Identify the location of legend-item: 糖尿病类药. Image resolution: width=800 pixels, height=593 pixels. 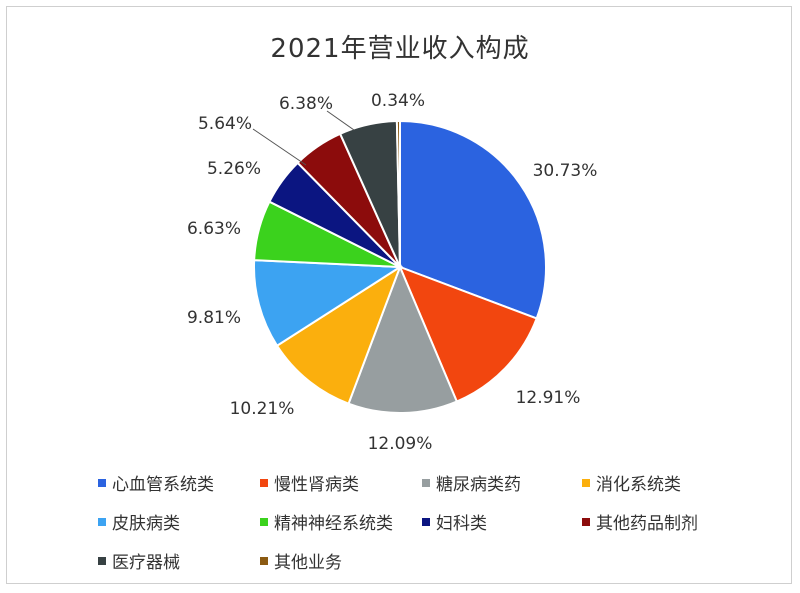
(502, 482).